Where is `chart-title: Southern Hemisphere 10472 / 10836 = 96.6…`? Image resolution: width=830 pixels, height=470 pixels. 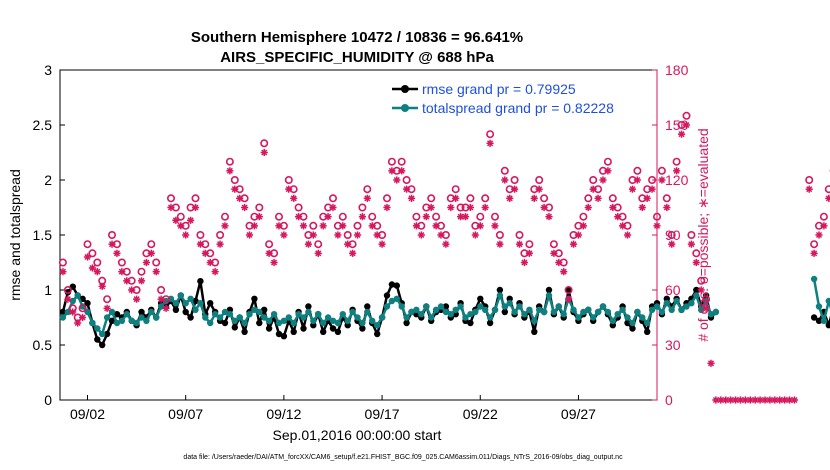
chart-title: Southern Hemisphere 10472 / 10836 = 96.6… is located at coordinates (357, 37).